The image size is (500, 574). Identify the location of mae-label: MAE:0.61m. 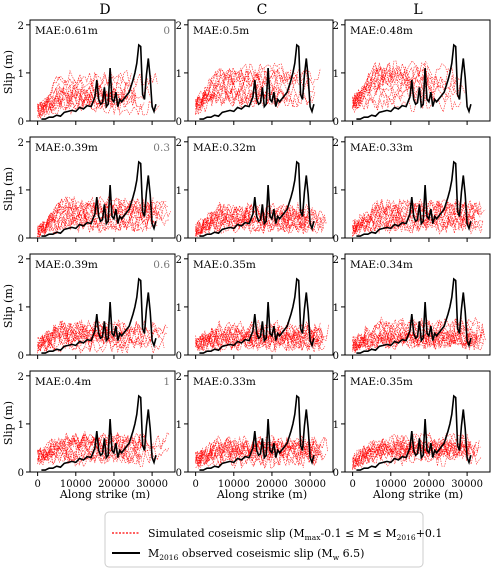
(66, 31).